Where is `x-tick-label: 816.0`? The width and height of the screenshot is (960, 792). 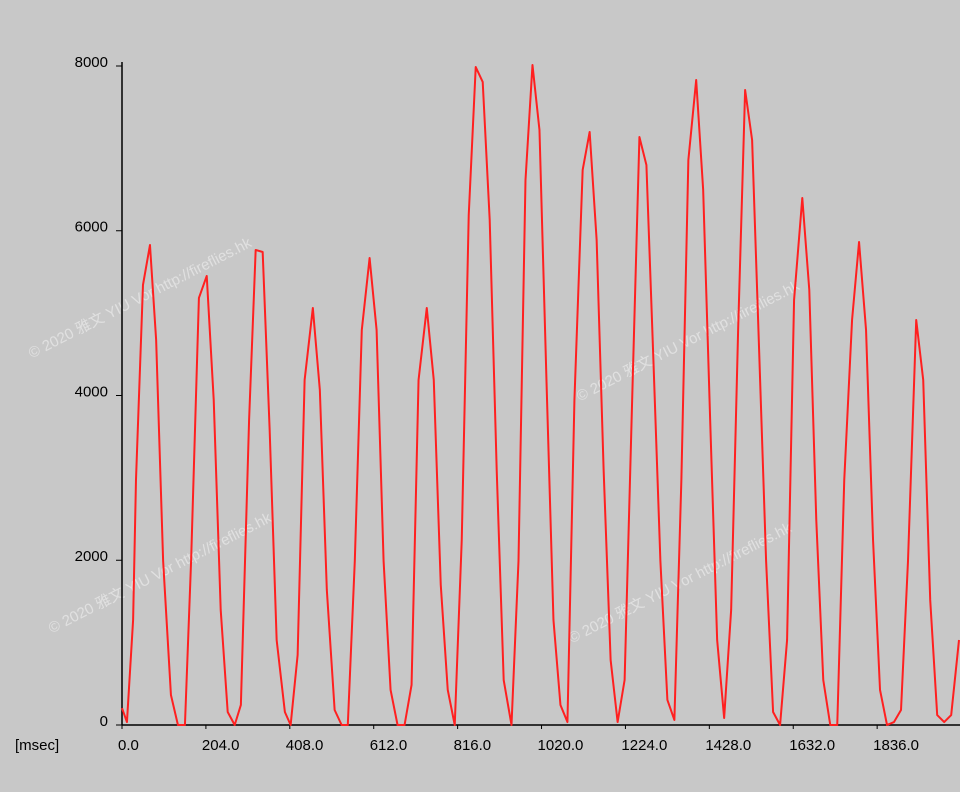 x-tick-label: 816.0 is located at coordinates (473, 745).